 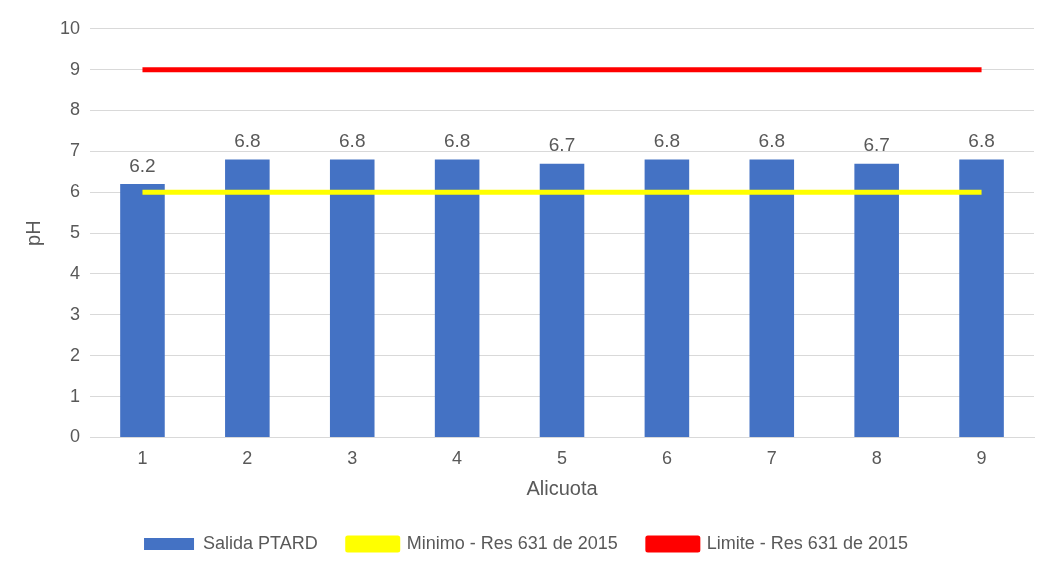 I want to click on y-tick-label: 7, so click(x=75, y=150).